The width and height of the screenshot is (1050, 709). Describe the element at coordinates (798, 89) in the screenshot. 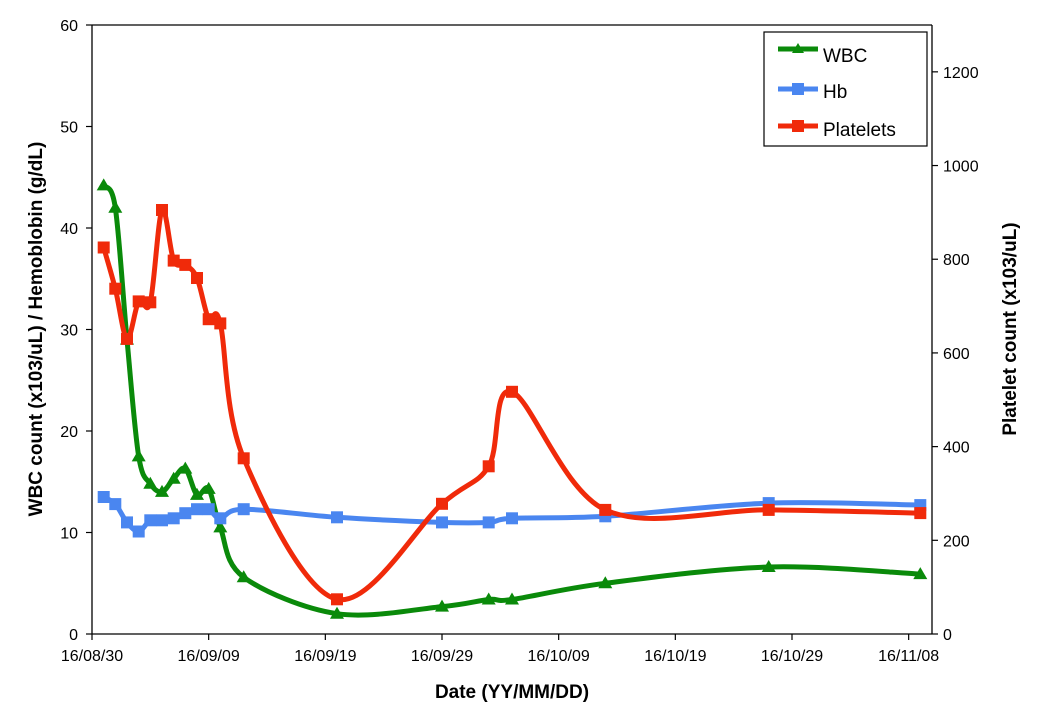

I see `legend-hb-square-icon` at that location.